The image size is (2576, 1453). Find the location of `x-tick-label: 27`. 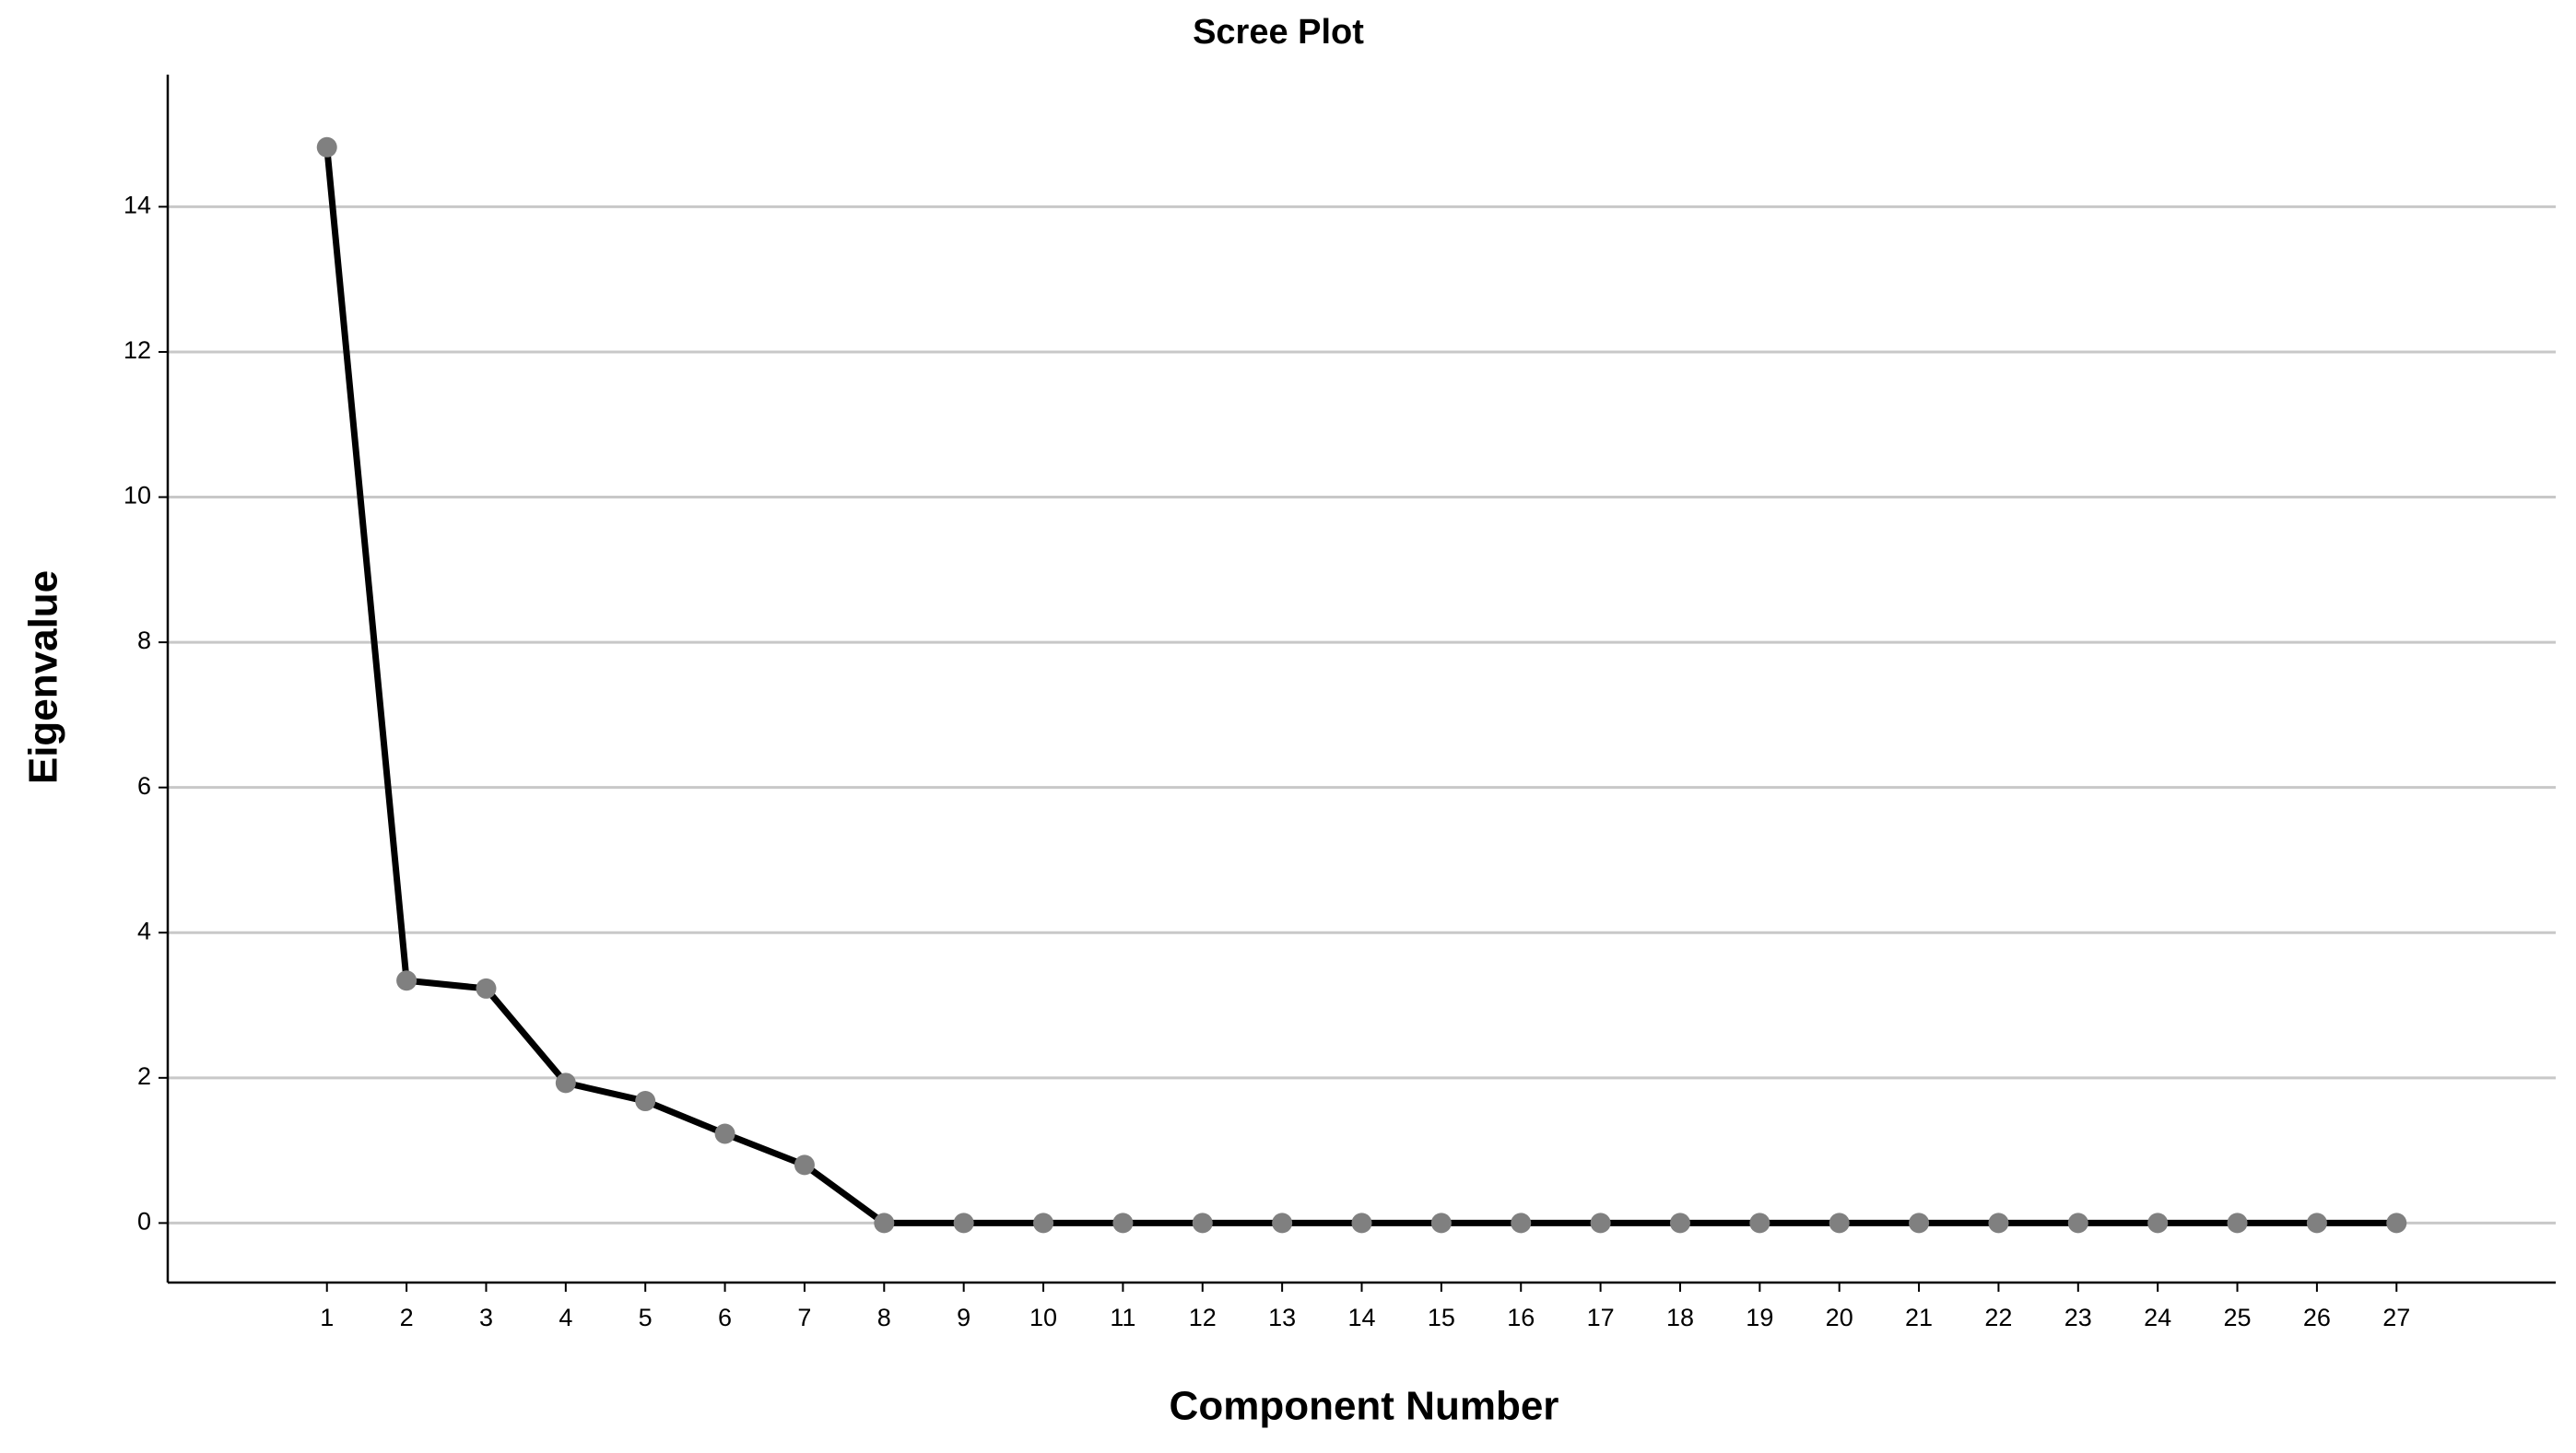

x-tick-label: 27 is located at coordinates (2396, 1317).